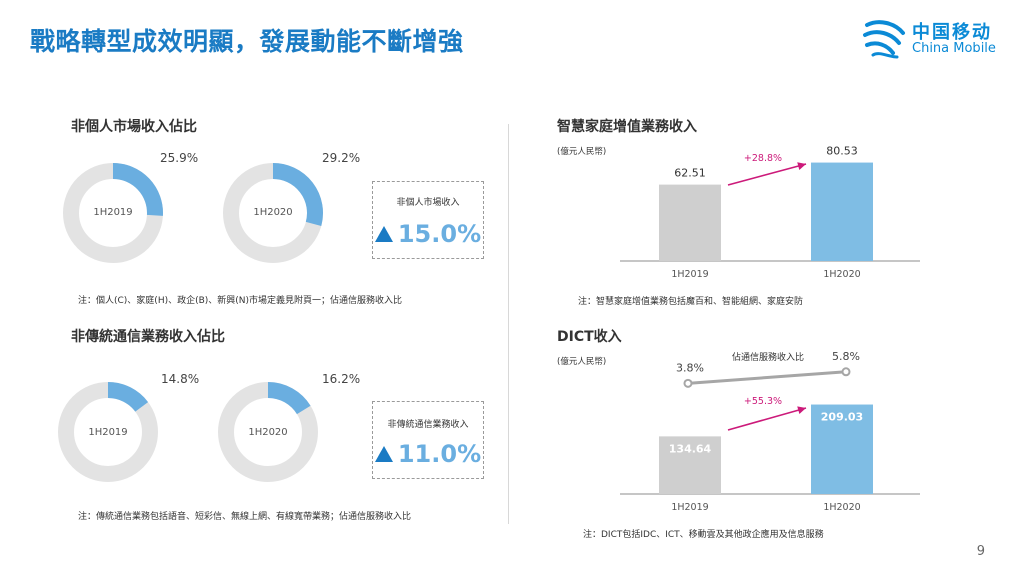 The width and height of the screenshot is (1019, 573). What do you see at coordinates (690, 448) in the screenshot?
I see `data-label: 134.64` at bounding box center [690, 448].